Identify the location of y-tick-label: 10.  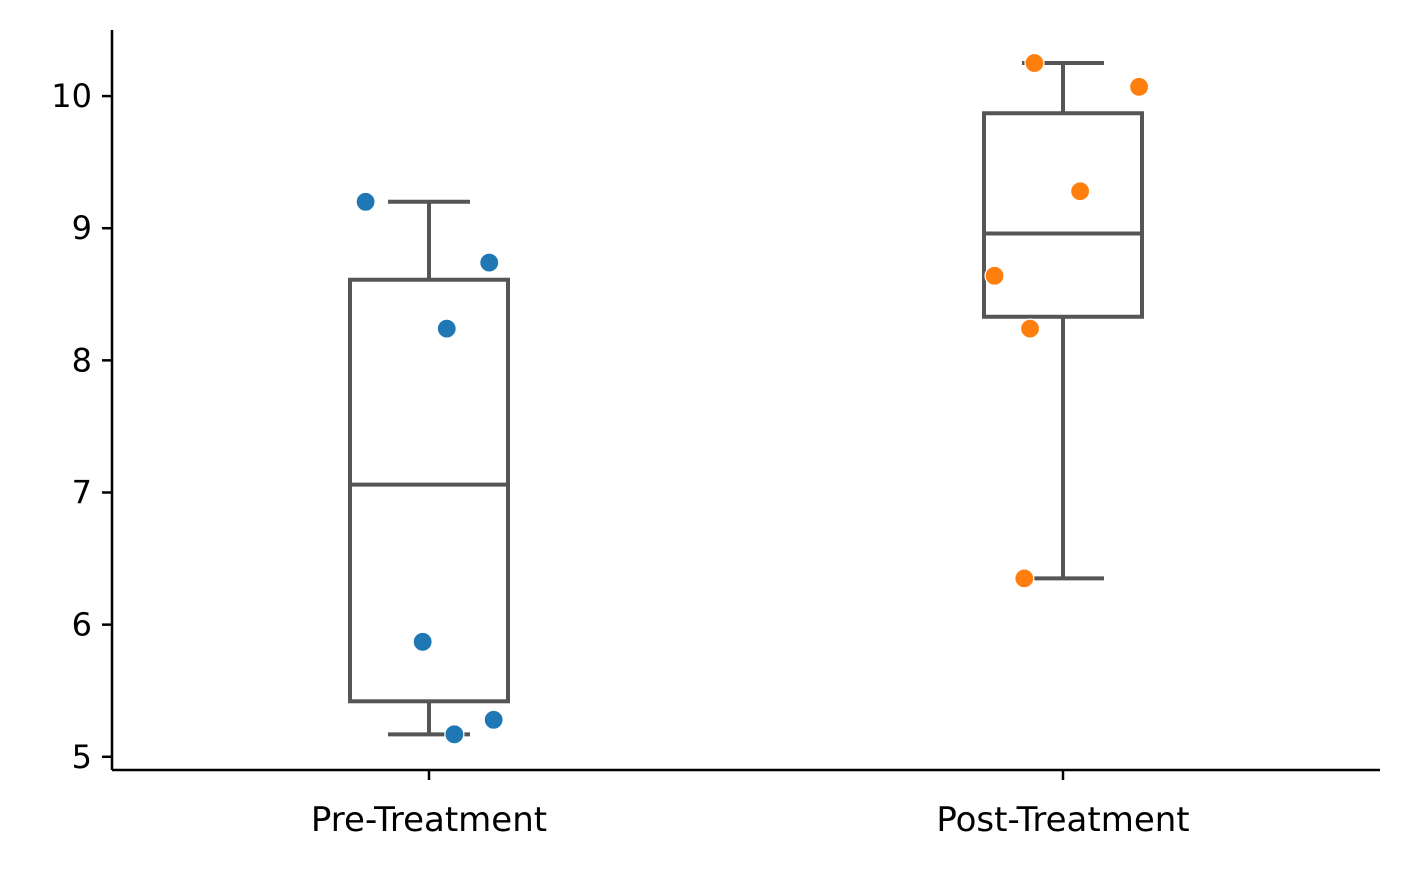
(71, 96).